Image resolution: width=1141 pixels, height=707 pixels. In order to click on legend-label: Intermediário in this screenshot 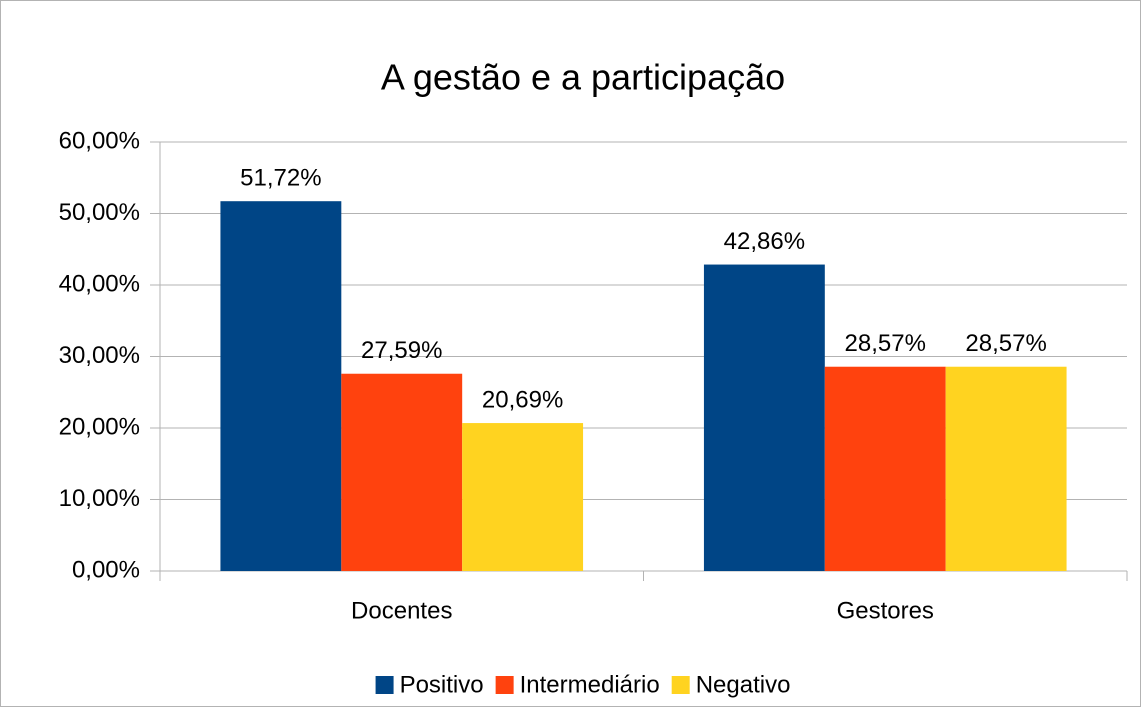, I will do `click(590, 684)`.